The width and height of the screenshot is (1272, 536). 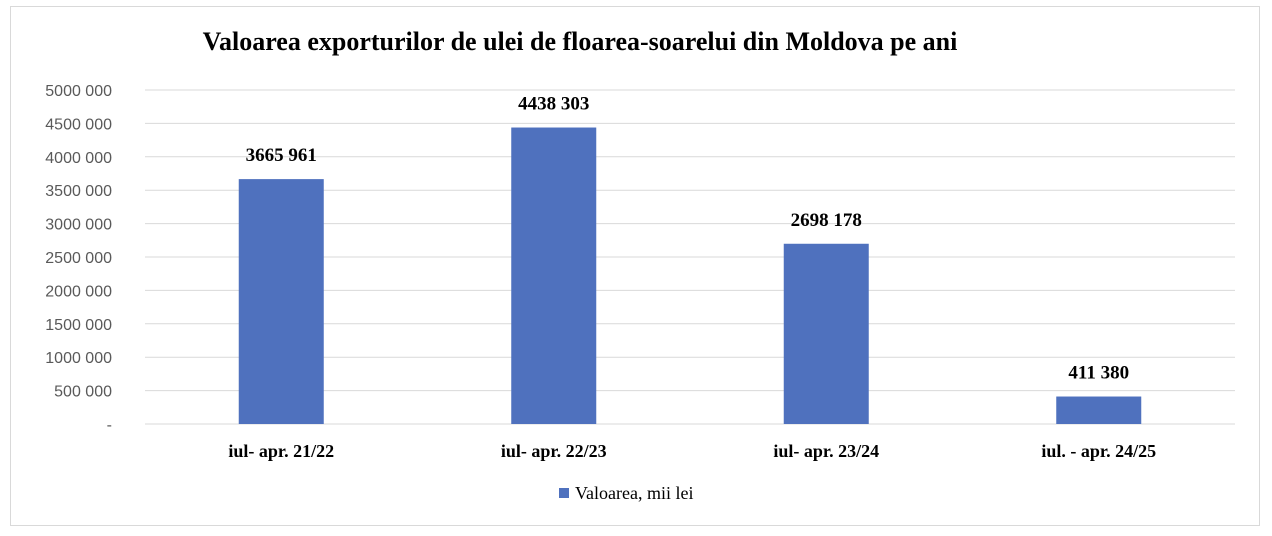 What do you see at coordinates (78, 124) in the screenshot?
I see `y-tick-label: 4500 000` at bounding box center [78, 124].